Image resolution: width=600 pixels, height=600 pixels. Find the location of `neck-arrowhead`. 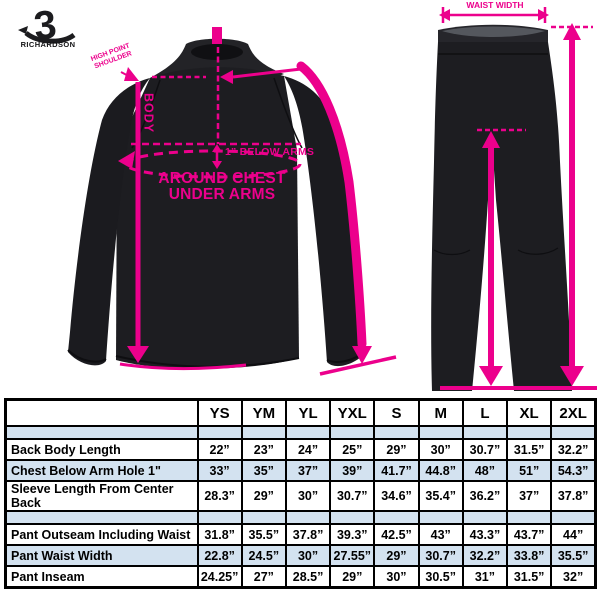

neck-arrowhead is located at coordinates (226, 77).